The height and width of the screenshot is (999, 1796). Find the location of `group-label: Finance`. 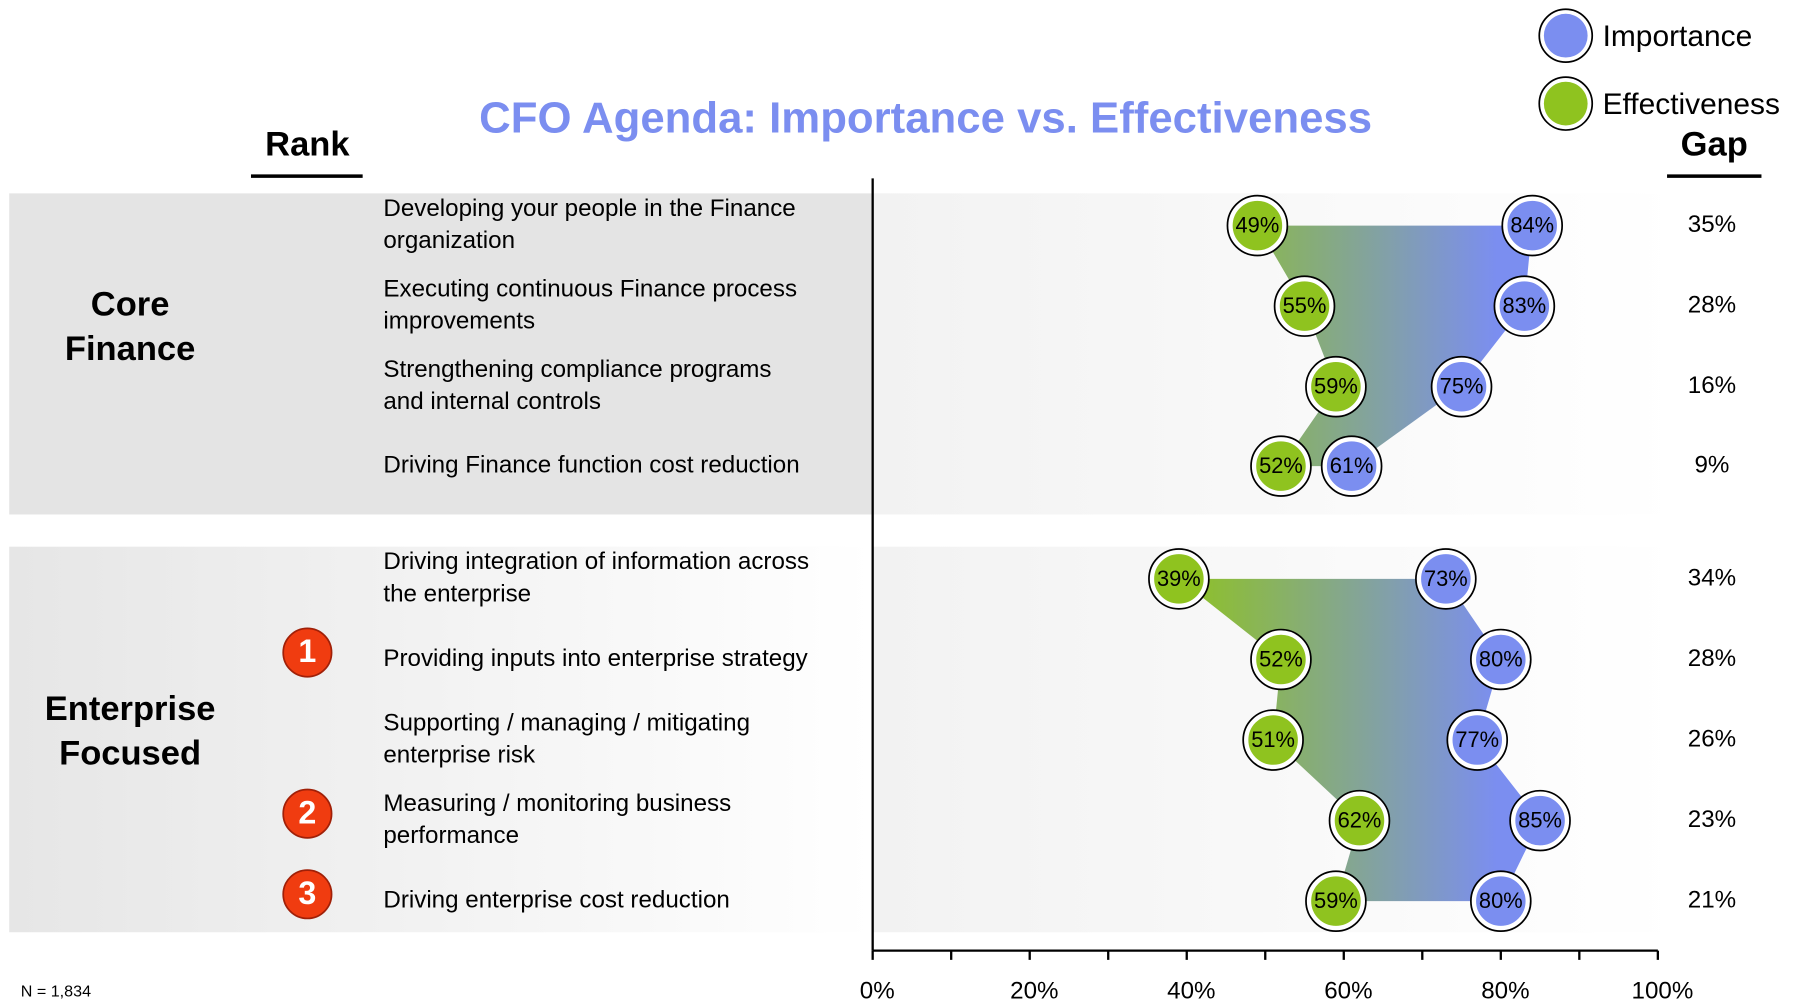

group-label: Finance is located at coordinates (130, 349).